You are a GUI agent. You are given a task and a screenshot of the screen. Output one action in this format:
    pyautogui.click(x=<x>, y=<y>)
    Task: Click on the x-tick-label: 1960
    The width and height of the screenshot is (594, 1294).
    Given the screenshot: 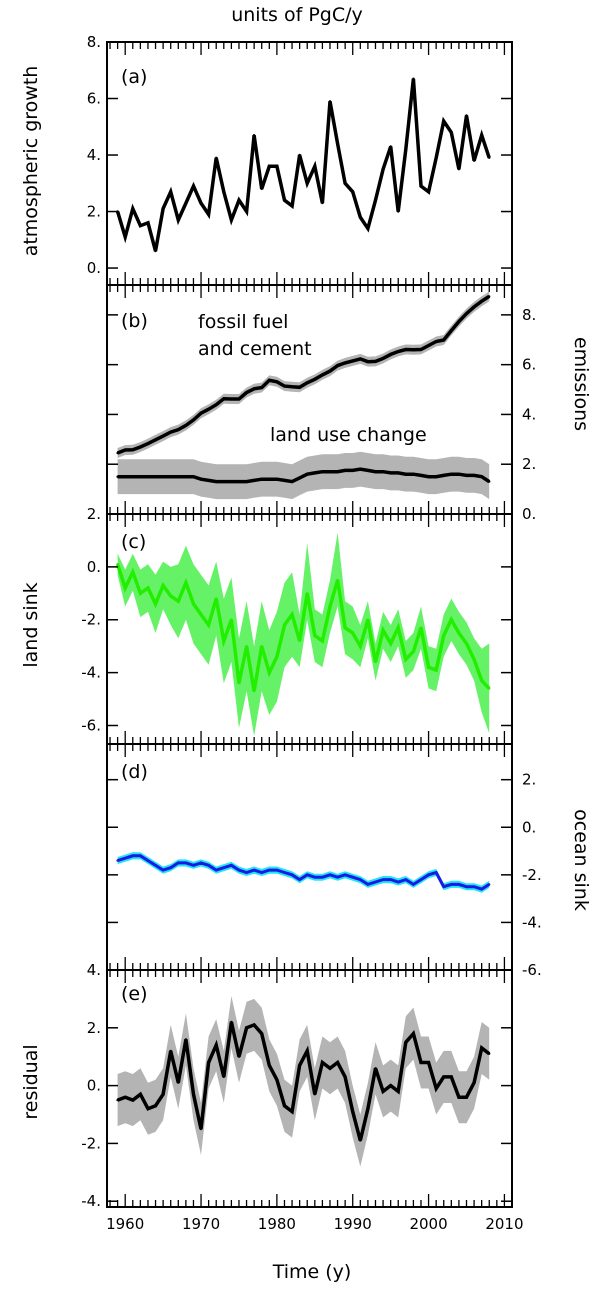 What is the action you would take?
    pyautogui.click(x=125, y=1224)
    